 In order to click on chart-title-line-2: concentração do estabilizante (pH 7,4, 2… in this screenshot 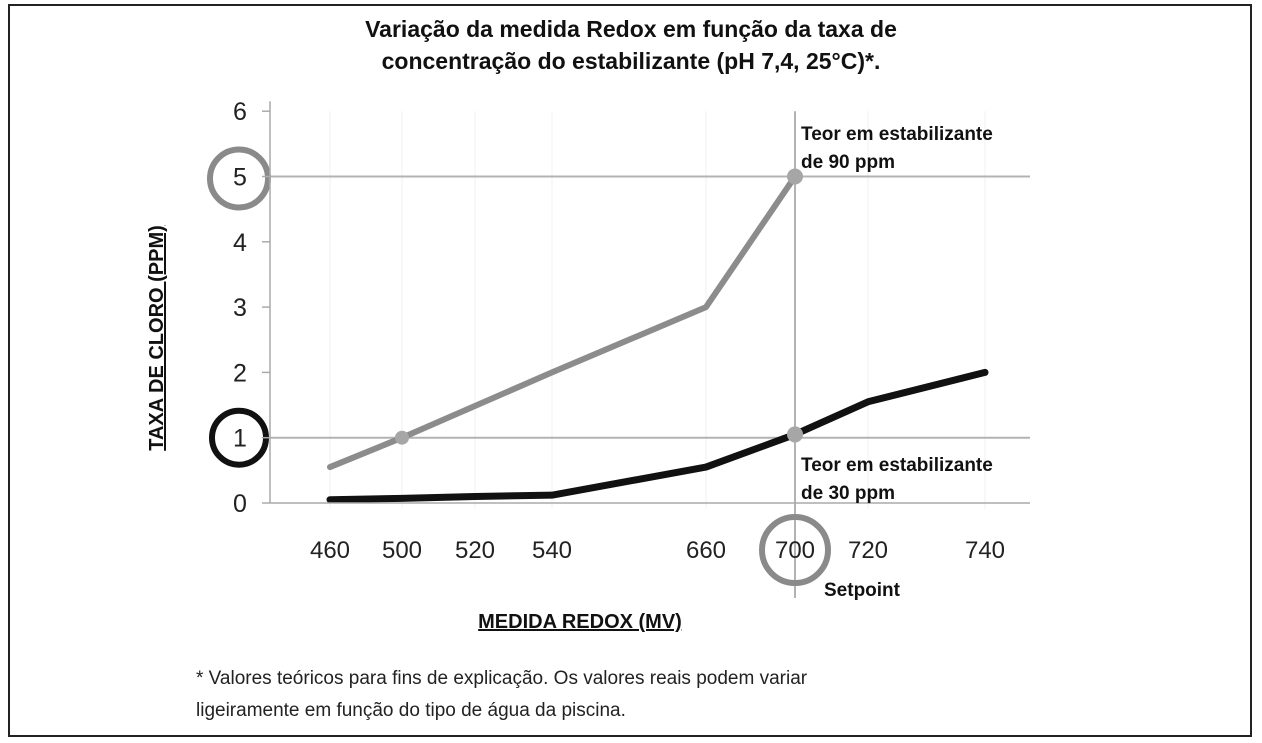, I will do `click(631, 61)`.